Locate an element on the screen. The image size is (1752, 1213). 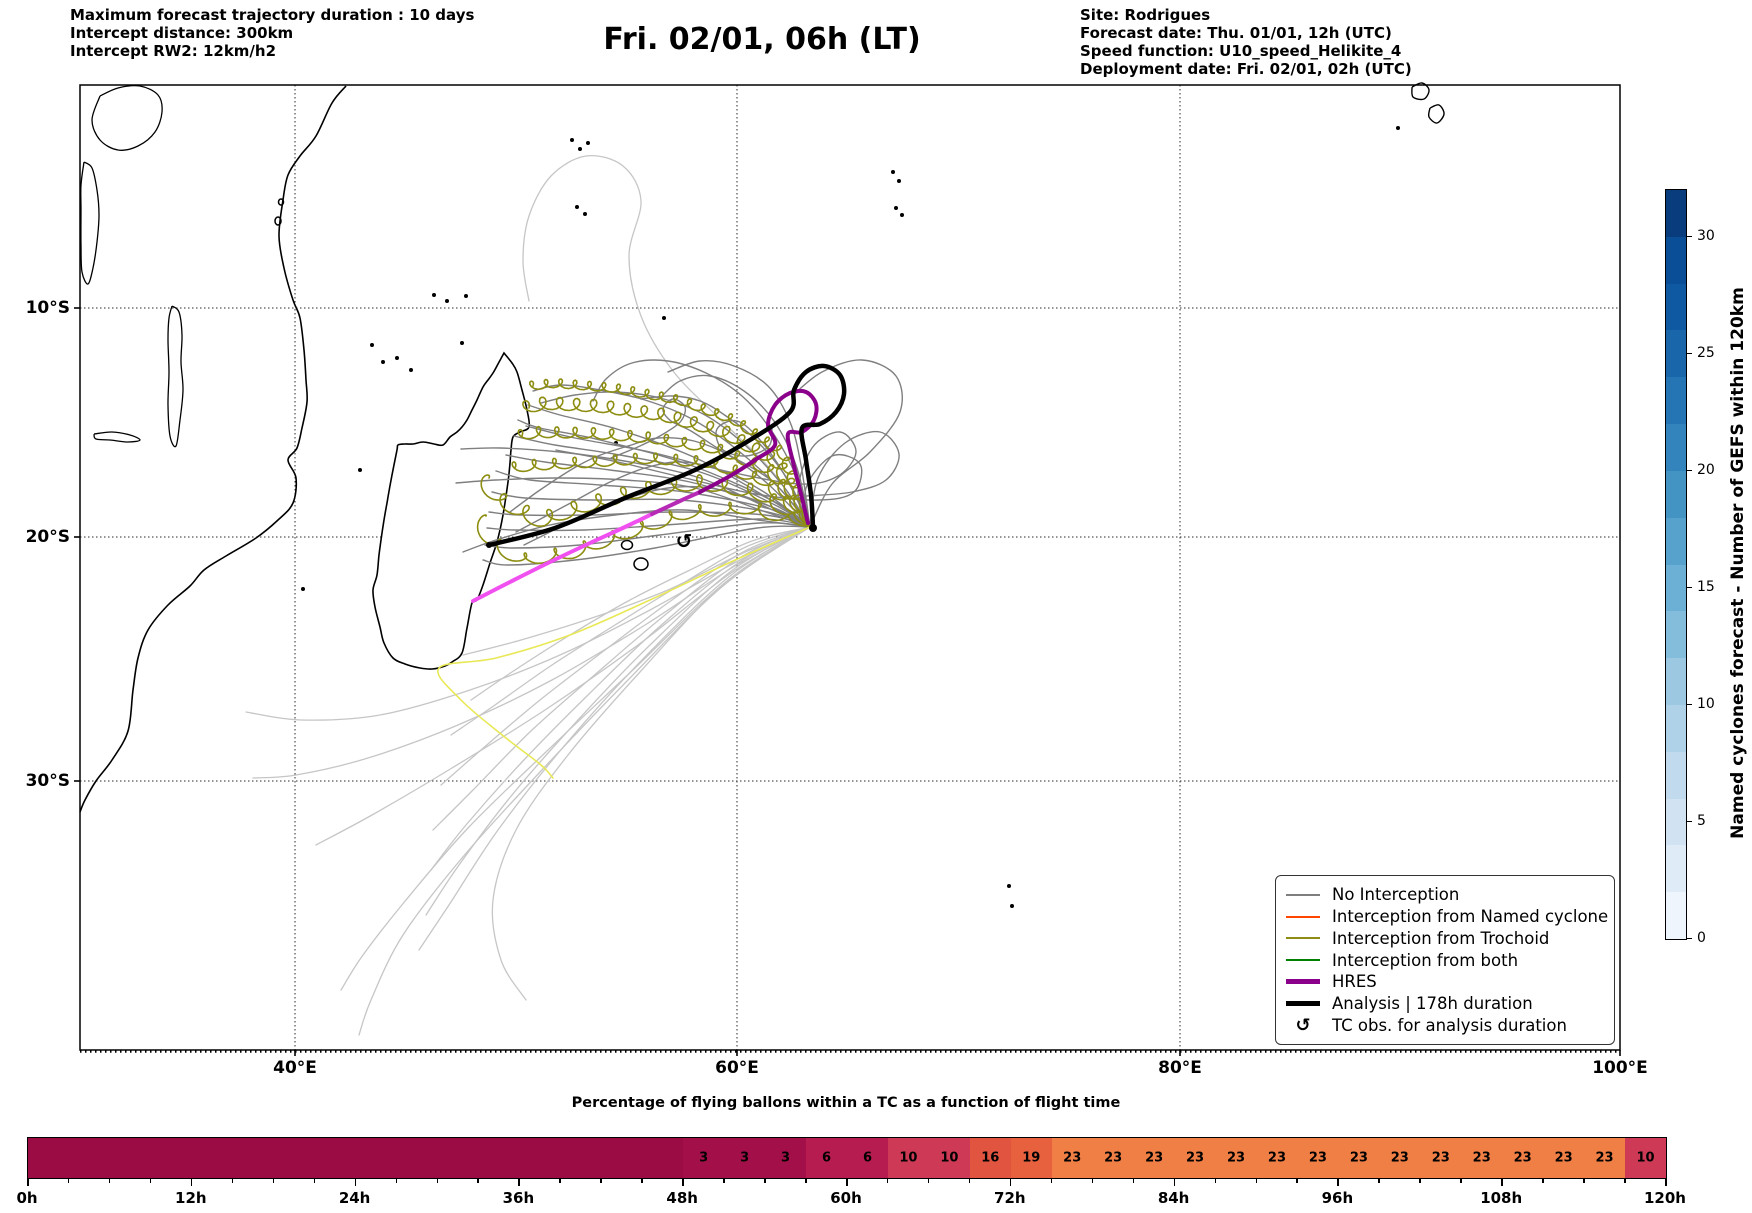
percent-value: 19 is located at coordinates (1031, 1158).